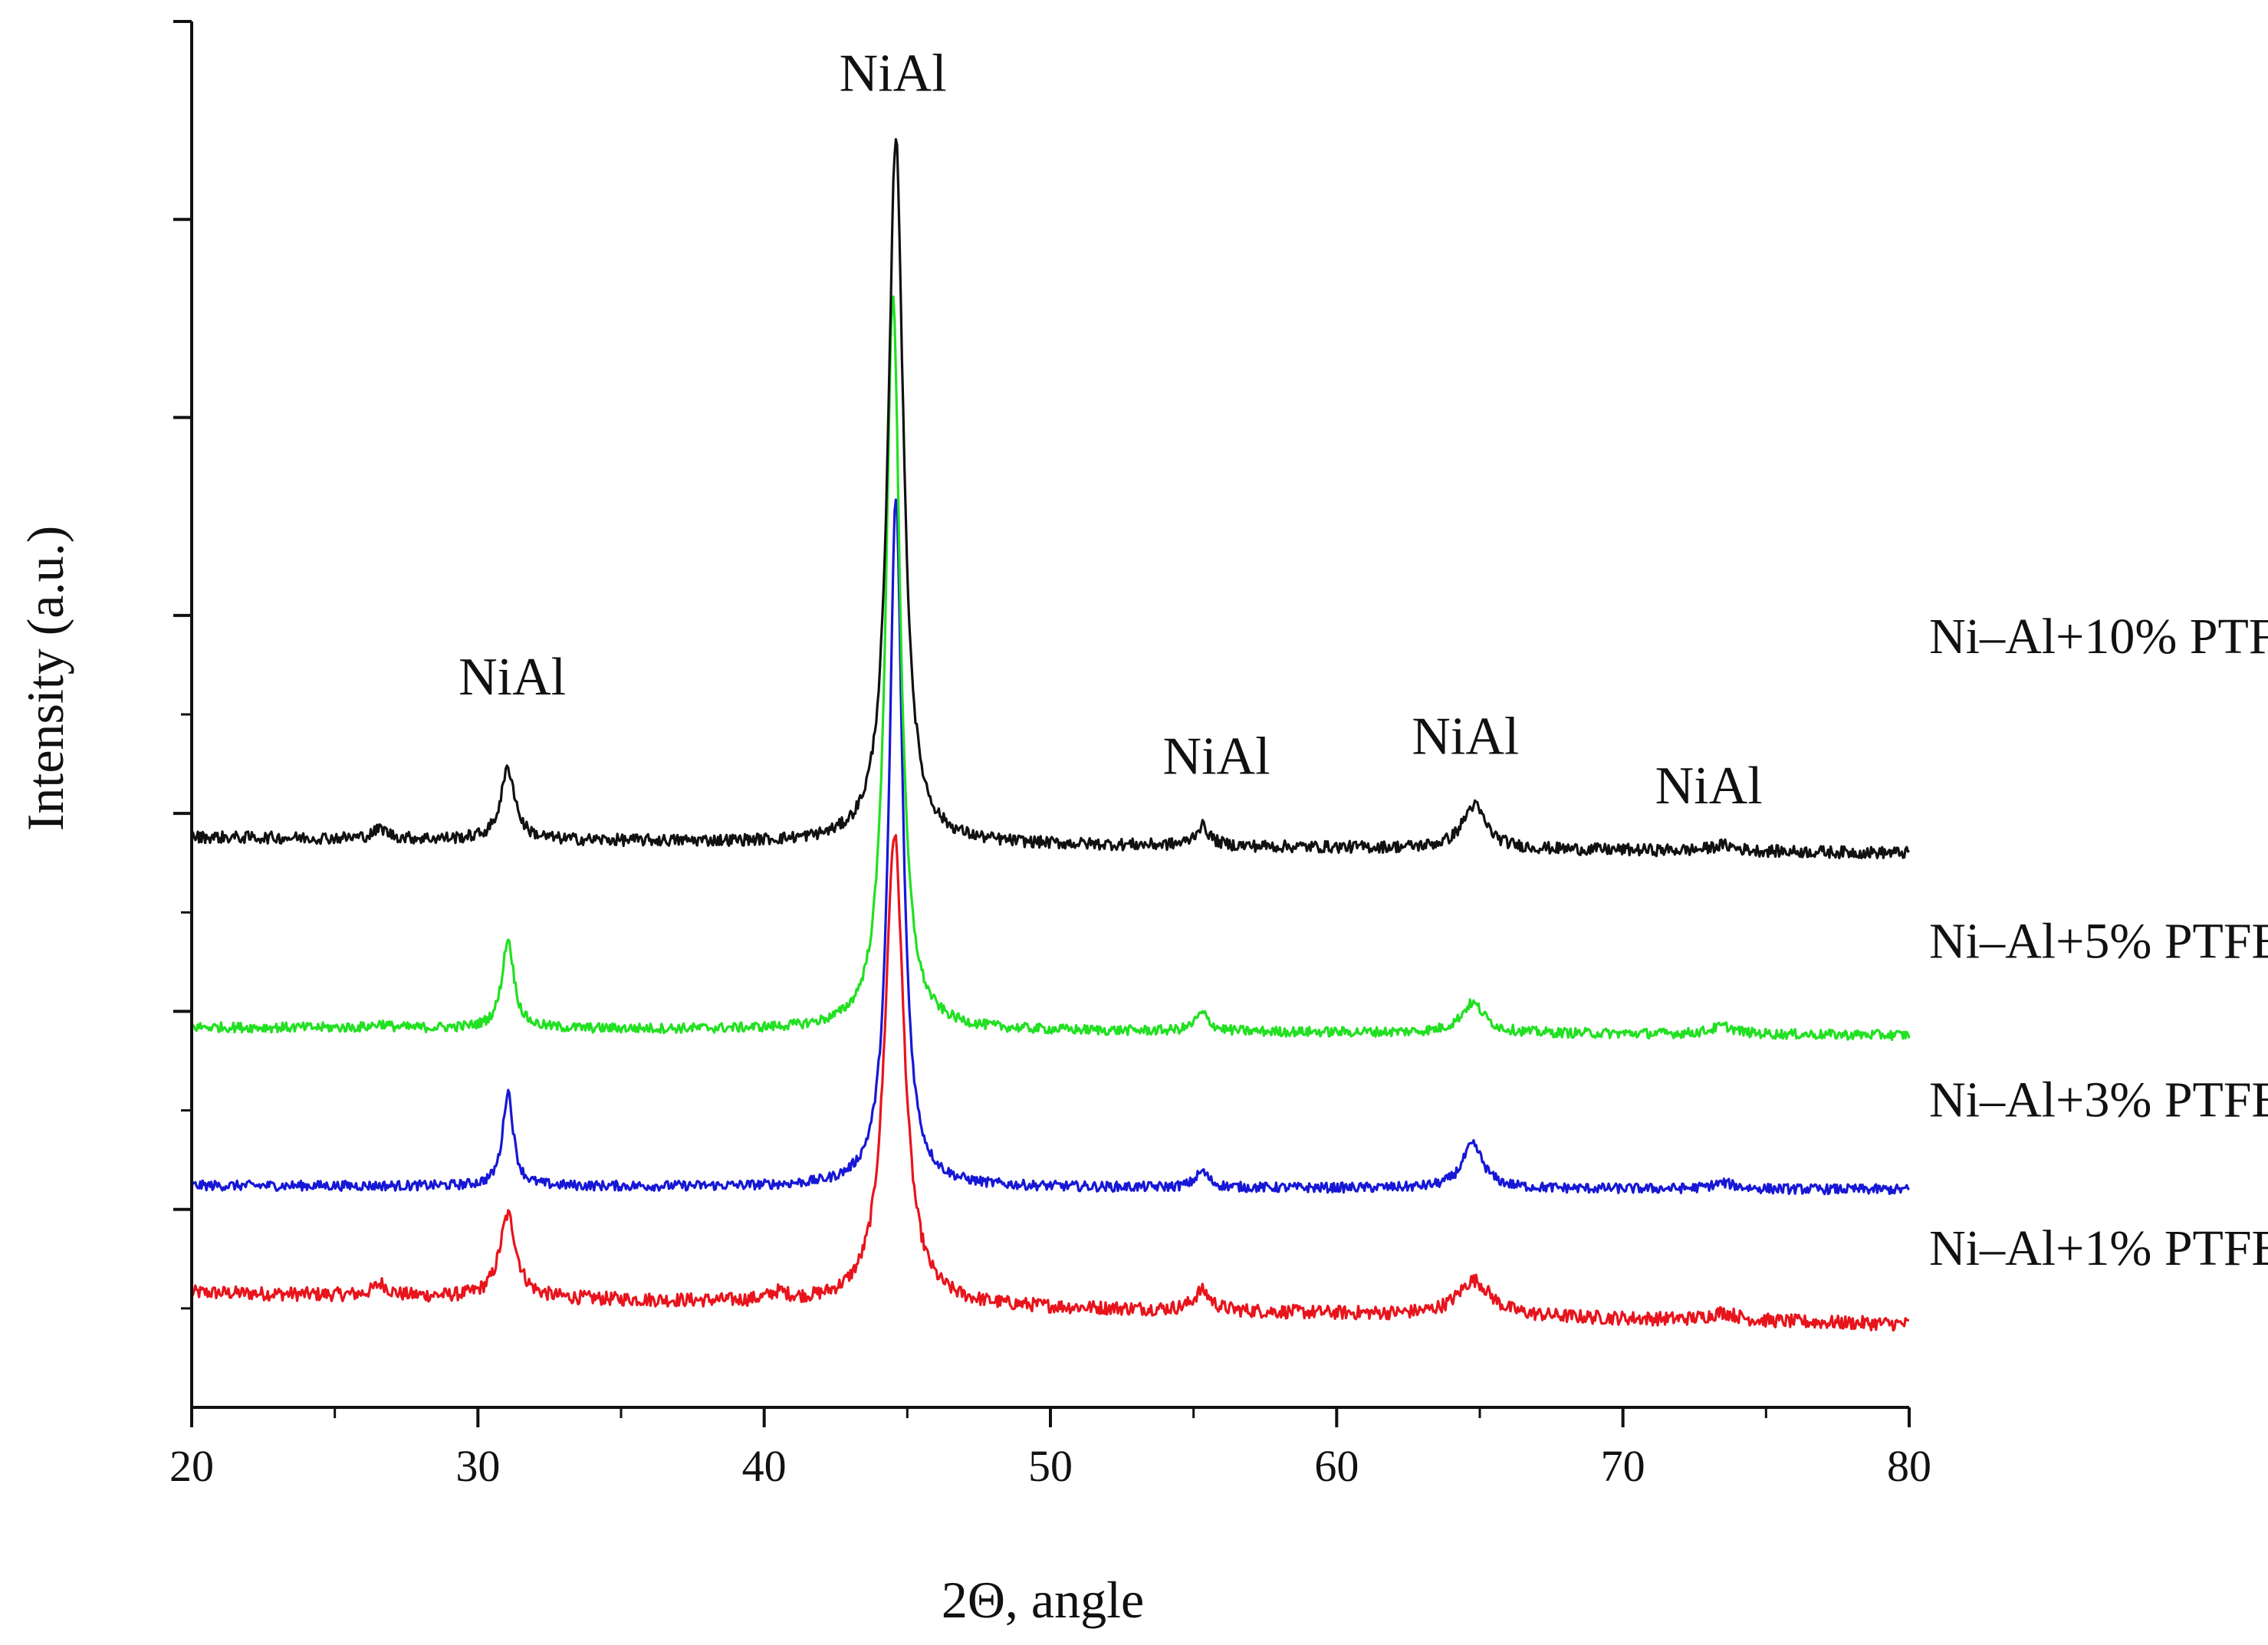 Image resolution: width=2268 pixels, height=1645 pixels. I want to click on peak-annotation-3: NiAl, so click(1465, 737).